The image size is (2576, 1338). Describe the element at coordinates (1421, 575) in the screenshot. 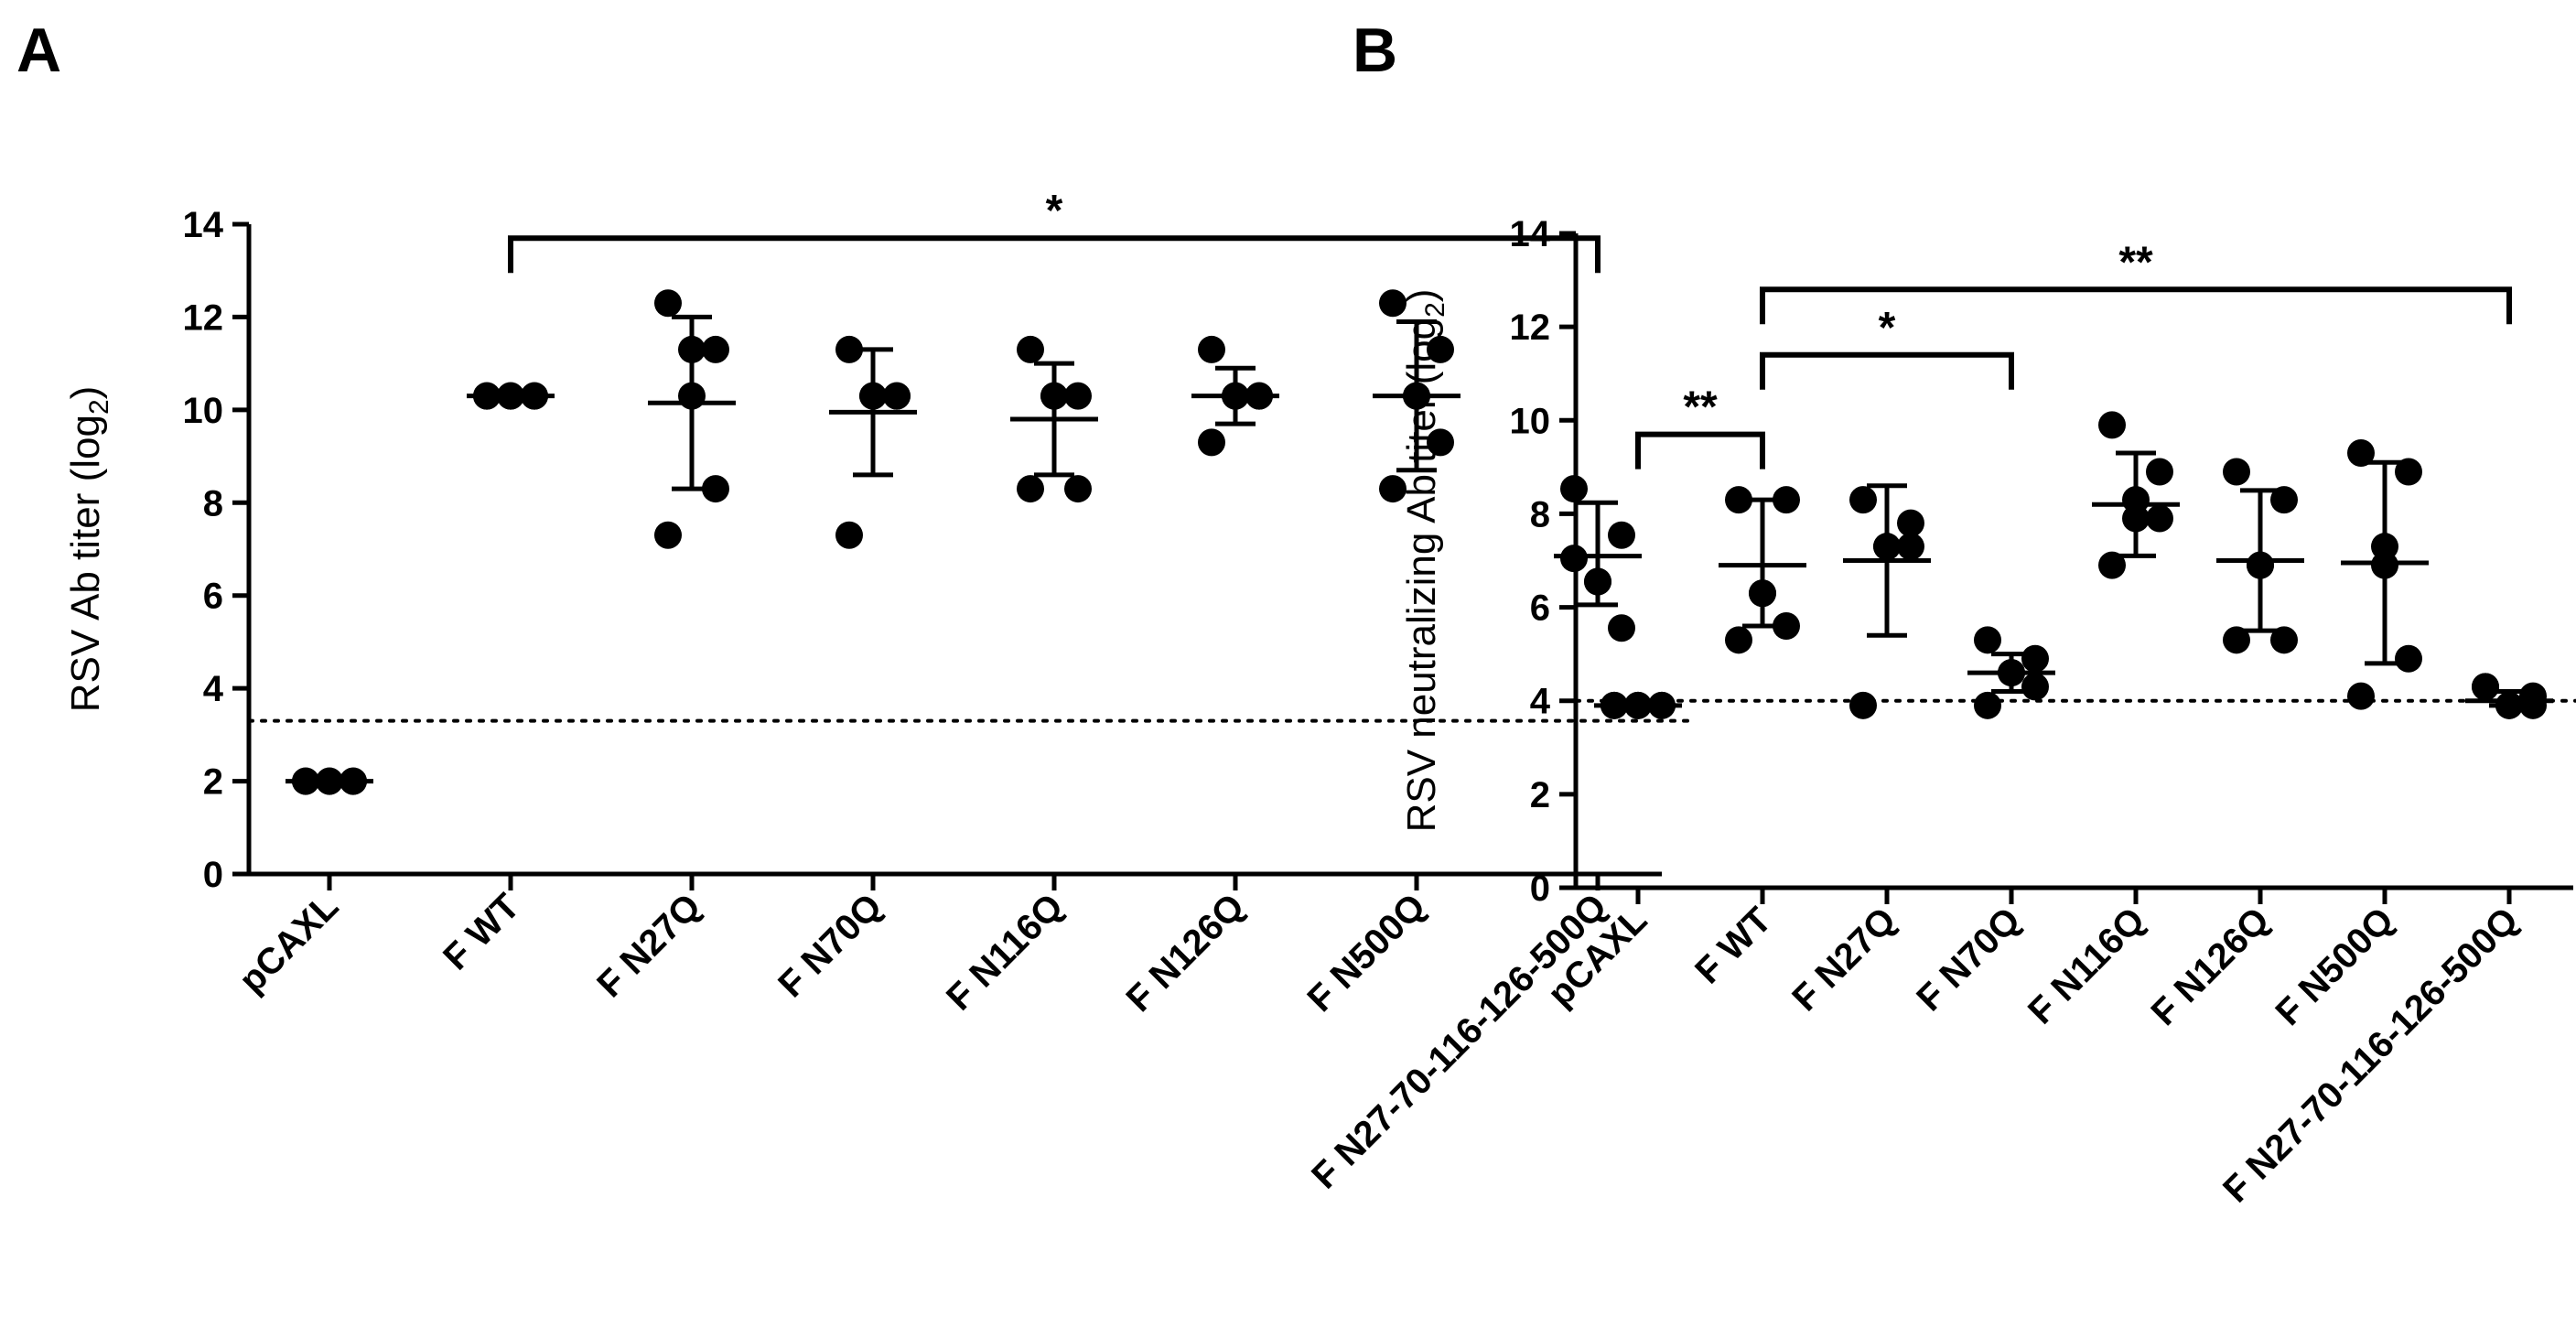

I see `y-axis-label-main: RSV neutralizing Ab titer (log` at that location.